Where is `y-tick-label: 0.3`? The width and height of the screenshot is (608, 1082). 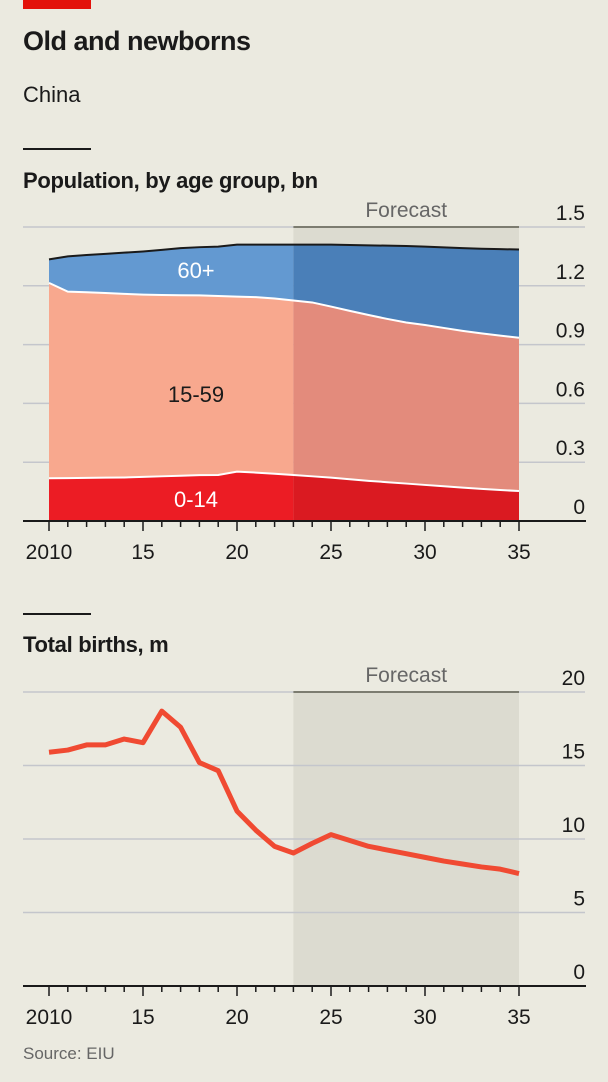 y-tick-label: 0.3 is located at coordinates (570, 448).